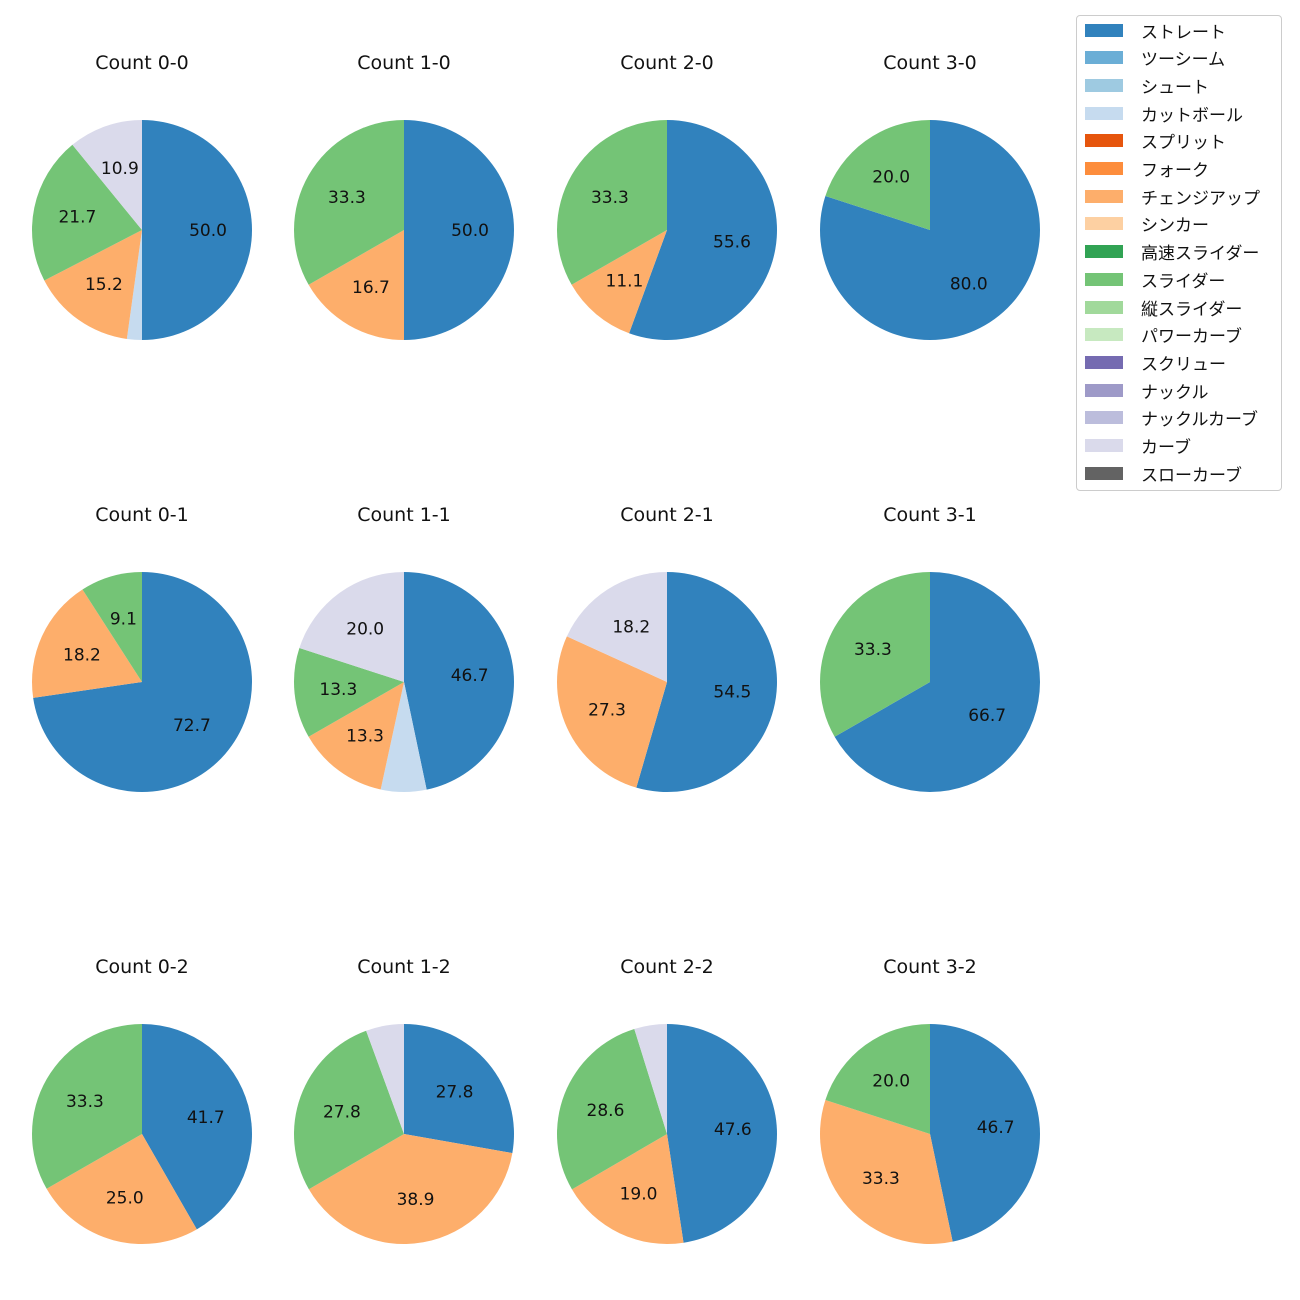 The image size is (1300, 1300). I want to click on legend-label: ナックル, so click(1175, 392).